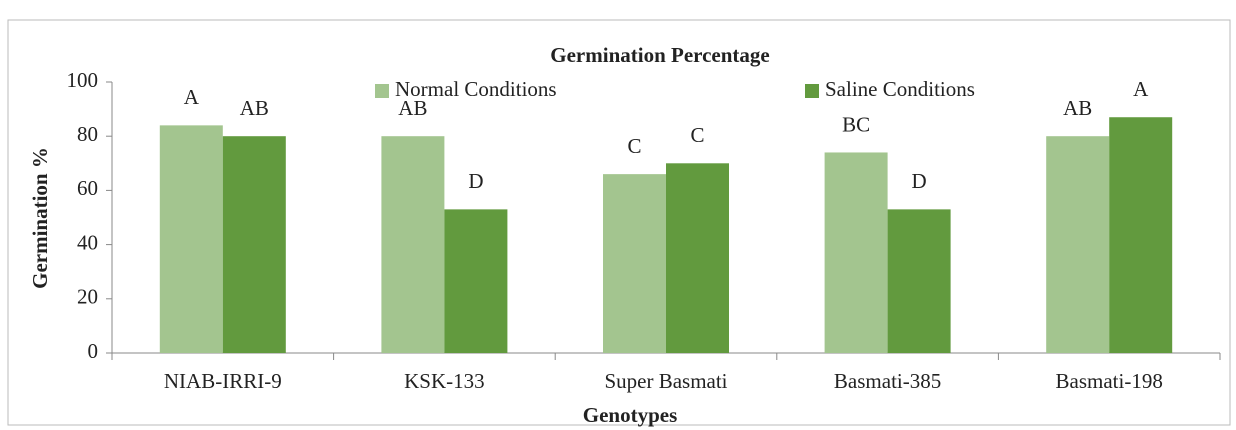  What do you see at coordinates (40, 218) in the screenshot?
I see `y-axis-label: Germination %` at bounding box center [40, 218].